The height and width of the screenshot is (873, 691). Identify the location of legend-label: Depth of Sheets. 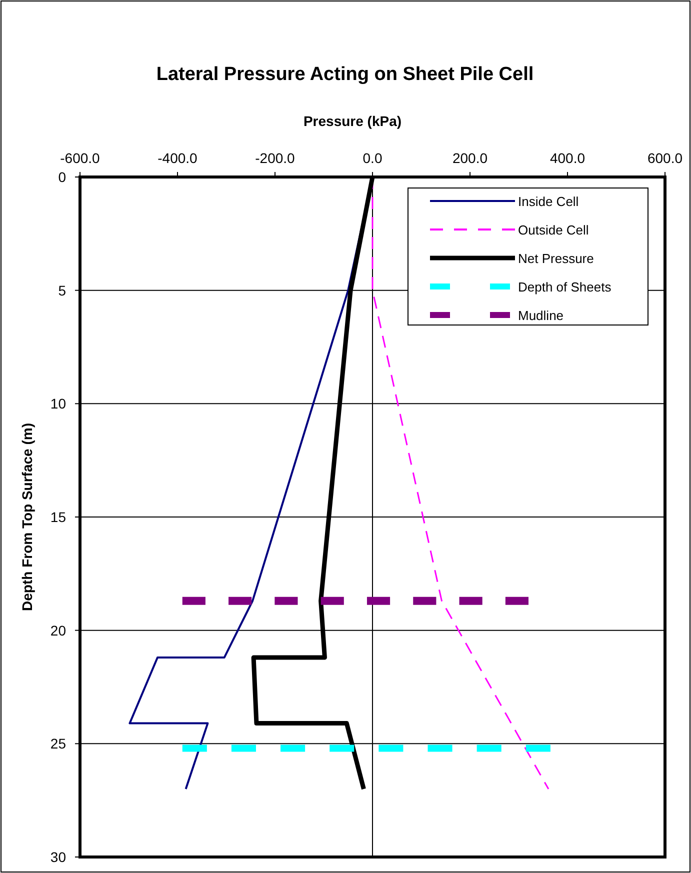
(565, 287).